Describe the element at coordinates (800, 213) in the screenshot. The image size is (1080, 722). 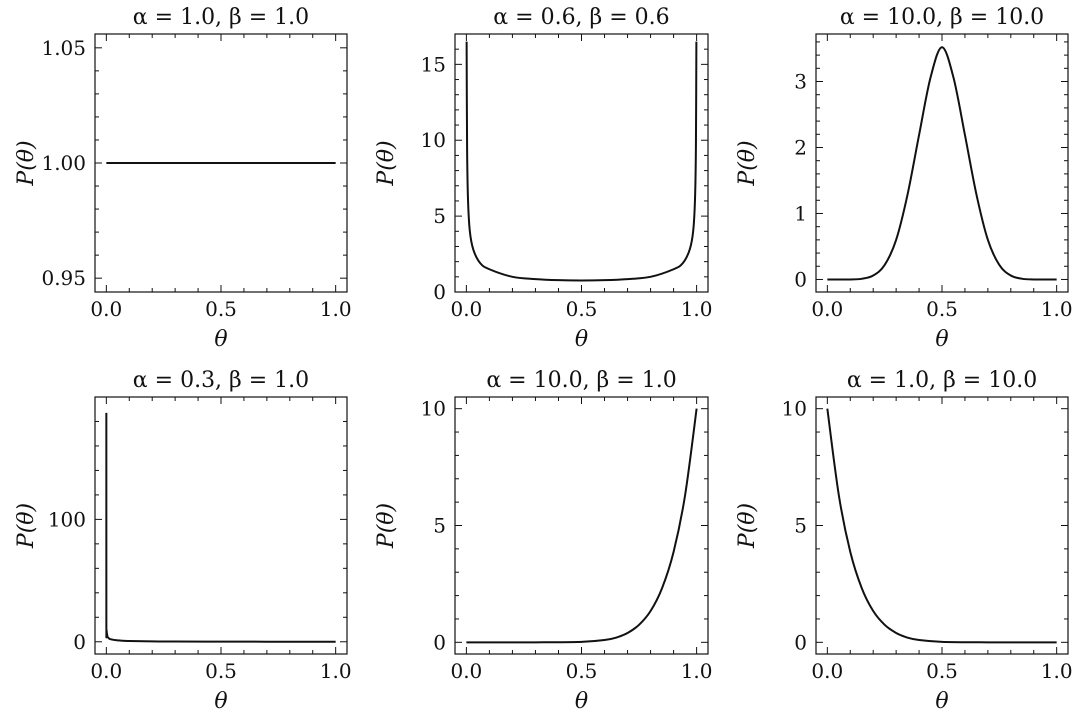
I see `y-tick-label: 1` at that location.